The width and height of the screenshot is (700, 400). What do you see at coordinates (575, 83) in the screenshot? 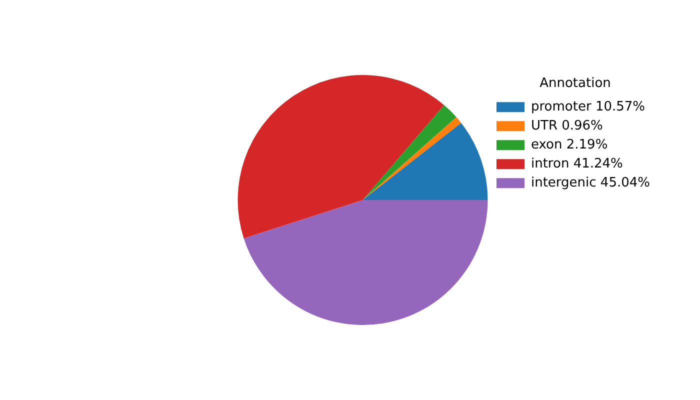
I see `legend-title: Annotation` at bounding box center [575, 83].